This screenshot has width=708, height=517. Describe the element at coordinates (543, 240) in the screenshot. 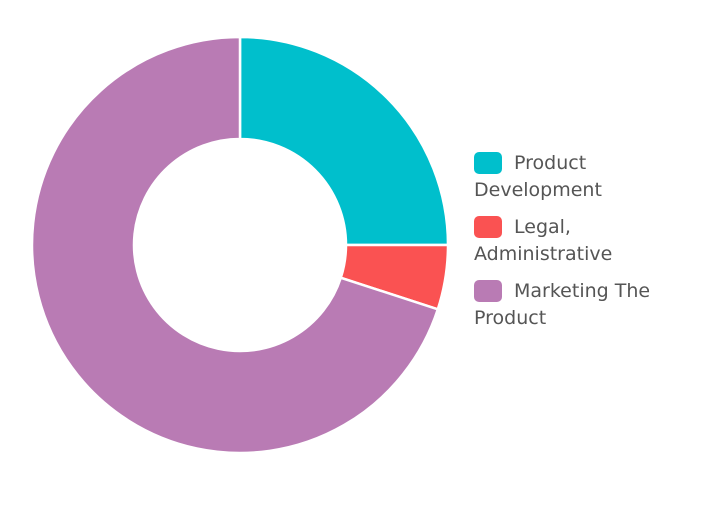

I see `legend-label-legal-administrative: Legal, Administrative` at that location.